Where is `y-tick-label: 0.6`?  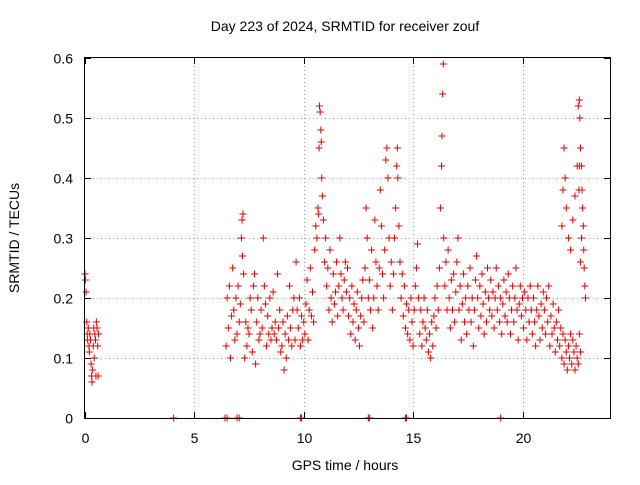
y-tick-label: 0.6 is located at coordinates (64, 59).